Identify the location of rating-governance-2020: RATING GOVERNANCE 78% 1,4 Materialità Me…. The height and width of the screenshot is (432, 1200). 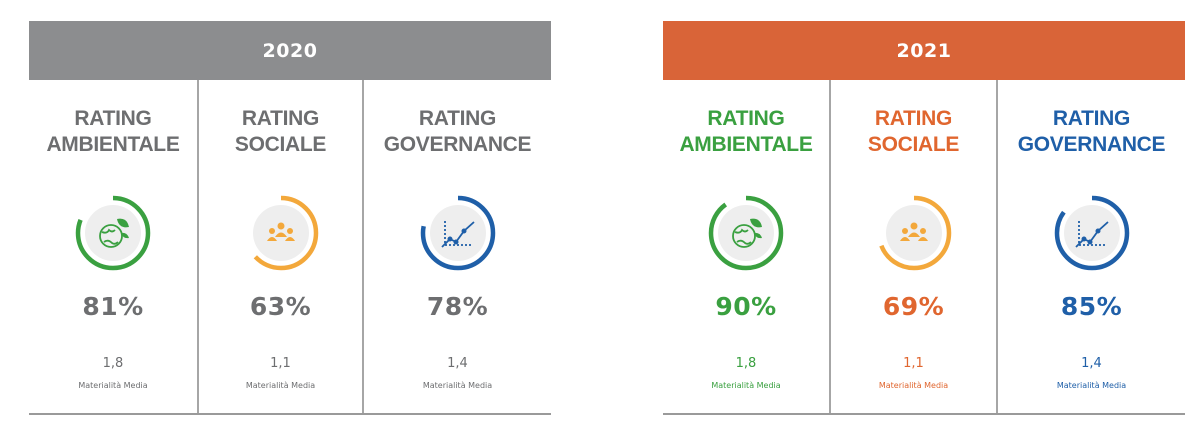
(456, 246).